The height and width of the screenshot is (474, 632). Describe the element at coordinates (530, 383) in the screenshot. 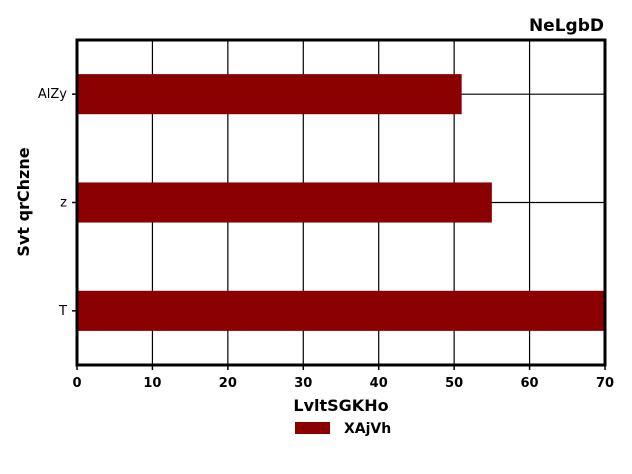

I see `x-tick-label: 60` at that location.